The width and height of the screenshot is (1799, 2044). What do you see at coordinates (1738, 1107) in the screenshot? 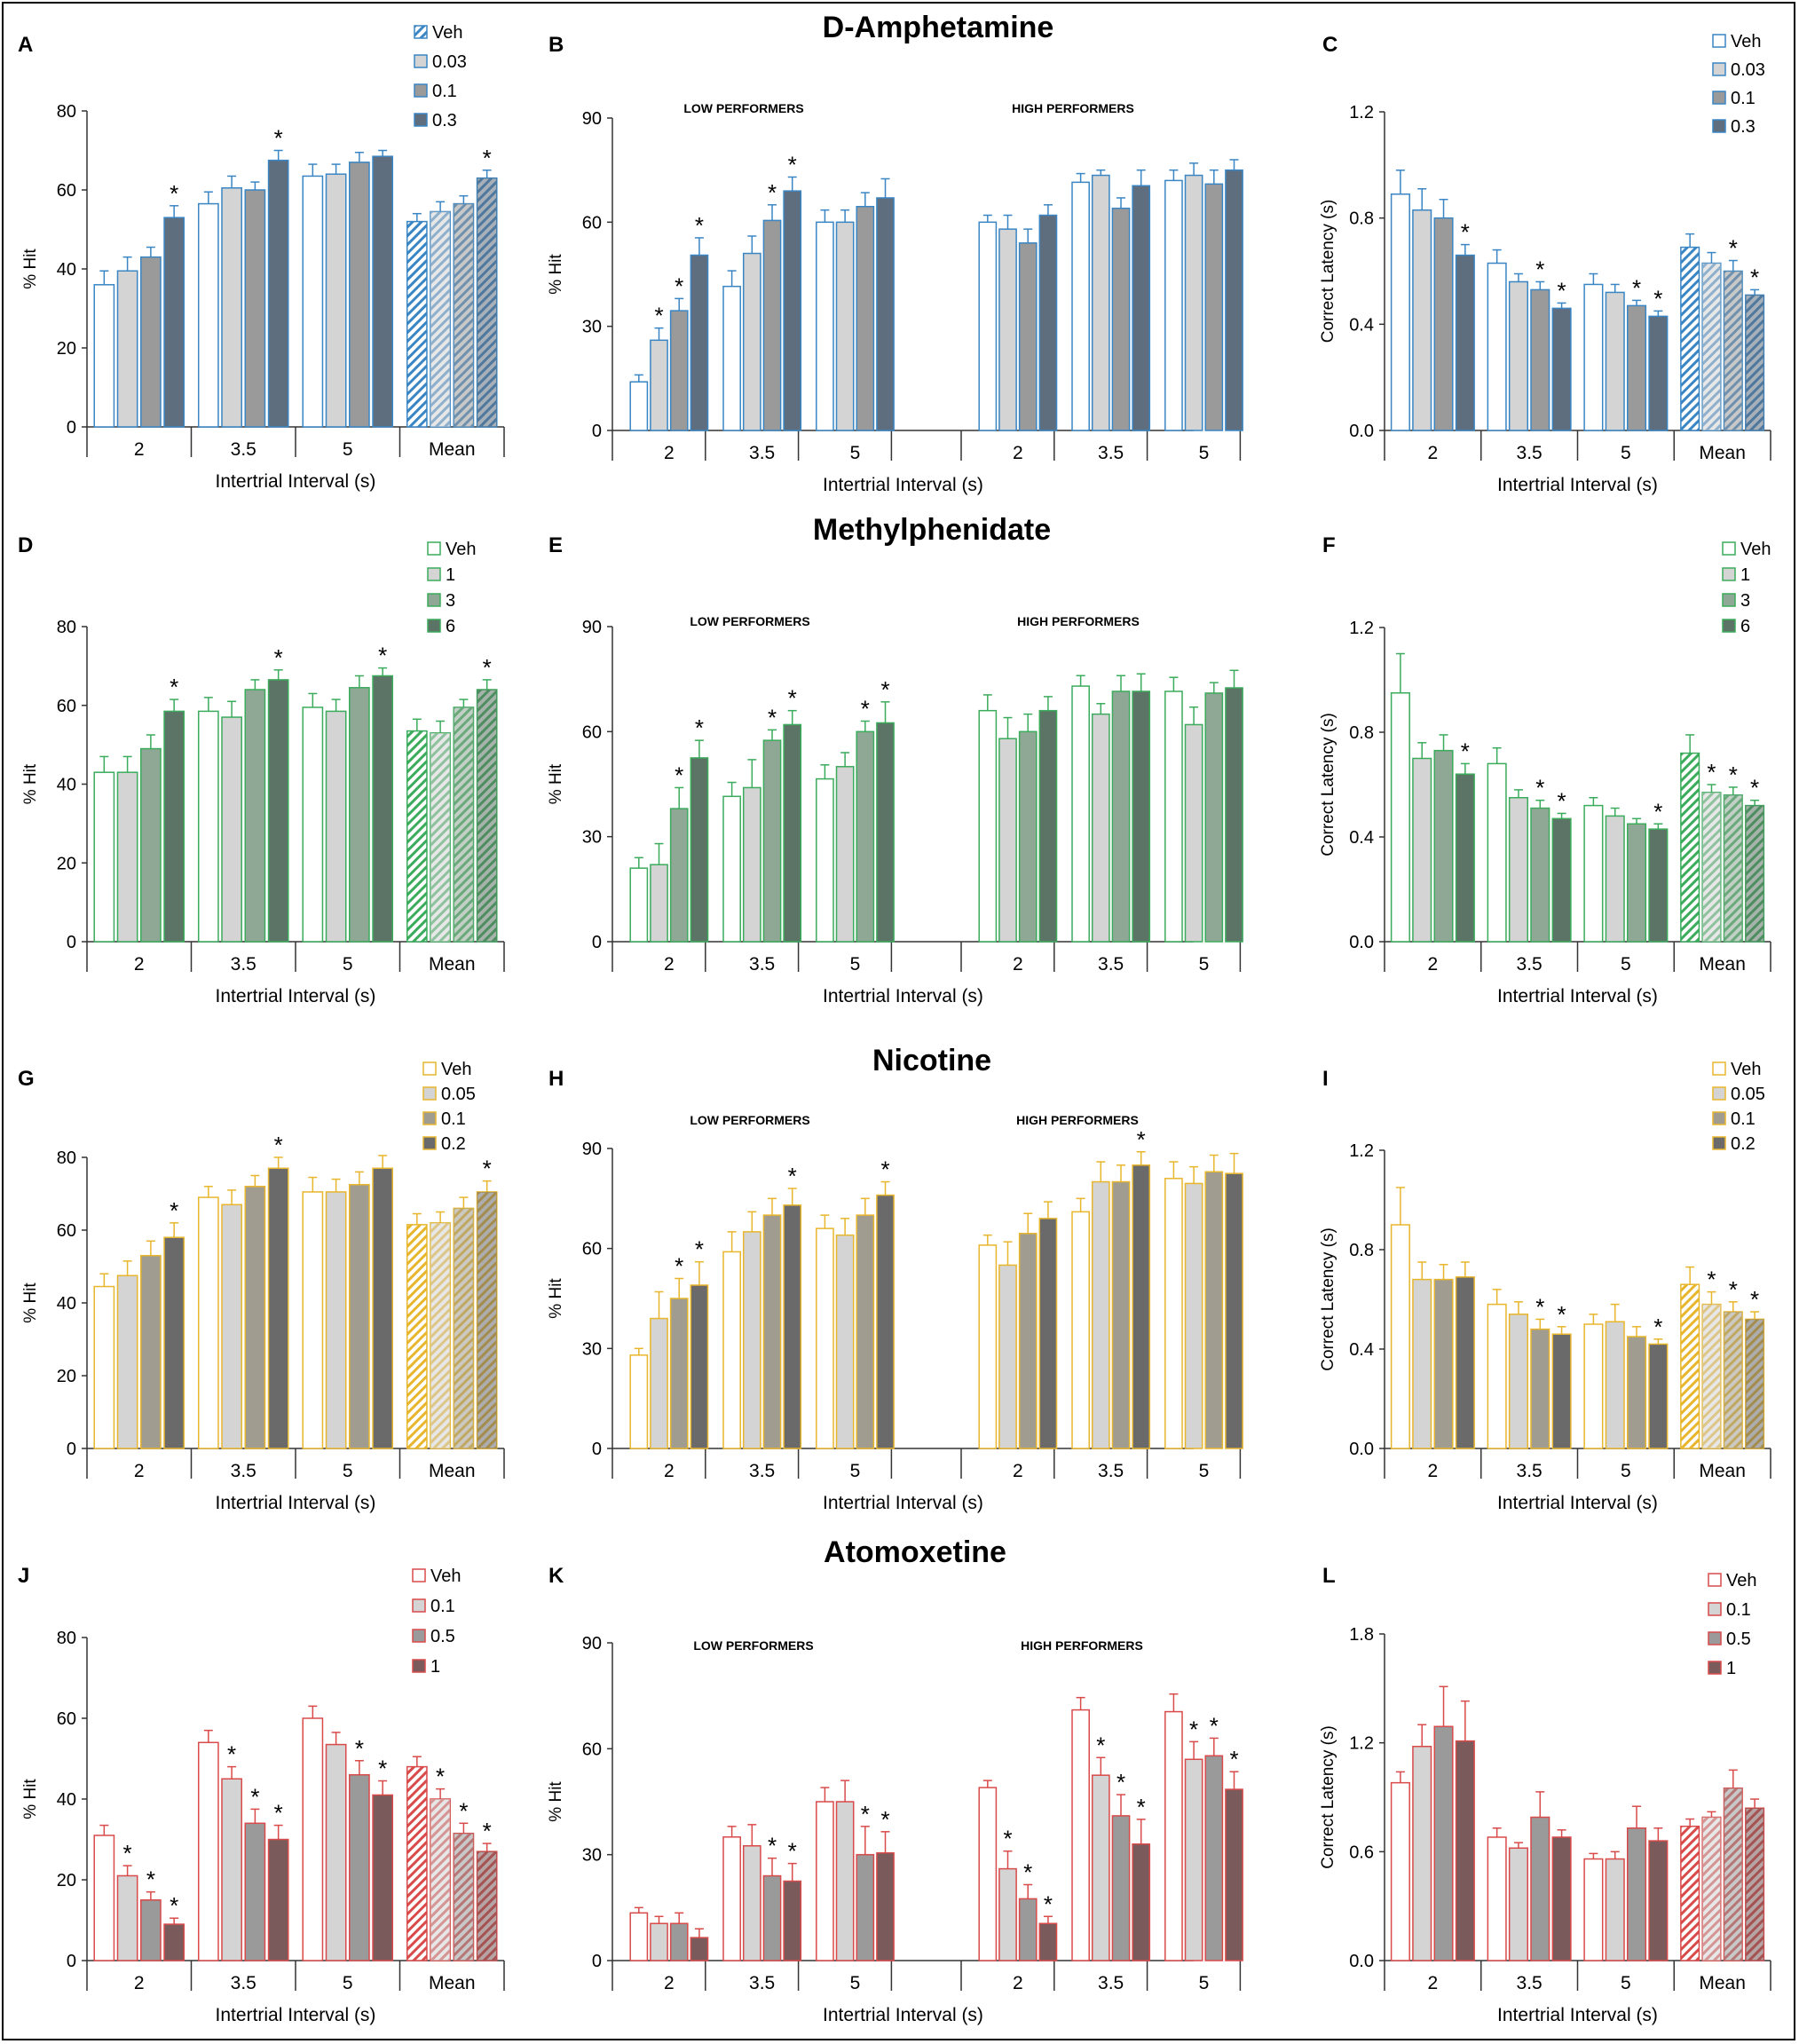
I see `legend-panel-i: Veh 0.05 0.1 0.2` at bounding box center [1738, 1107].